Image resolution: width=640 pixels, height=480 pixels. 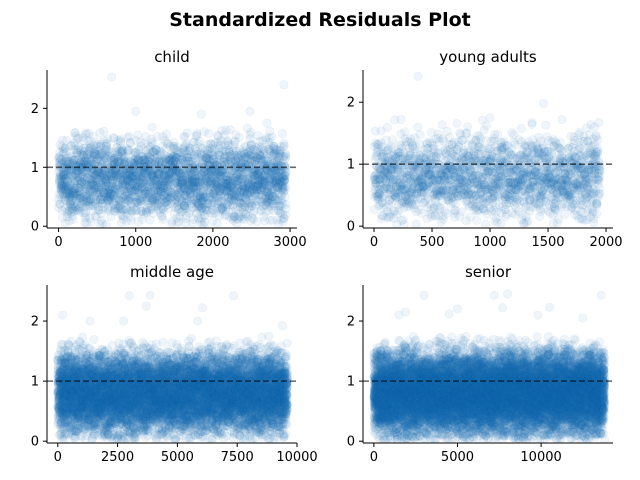 I want to click on x-tick-label: 500, so click(x=432, y=242).